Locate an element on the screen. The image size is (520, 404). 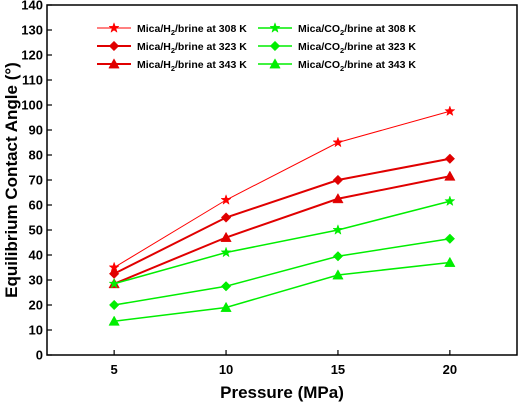
y-tick-label: 100 is located at coordinates (32, 105).